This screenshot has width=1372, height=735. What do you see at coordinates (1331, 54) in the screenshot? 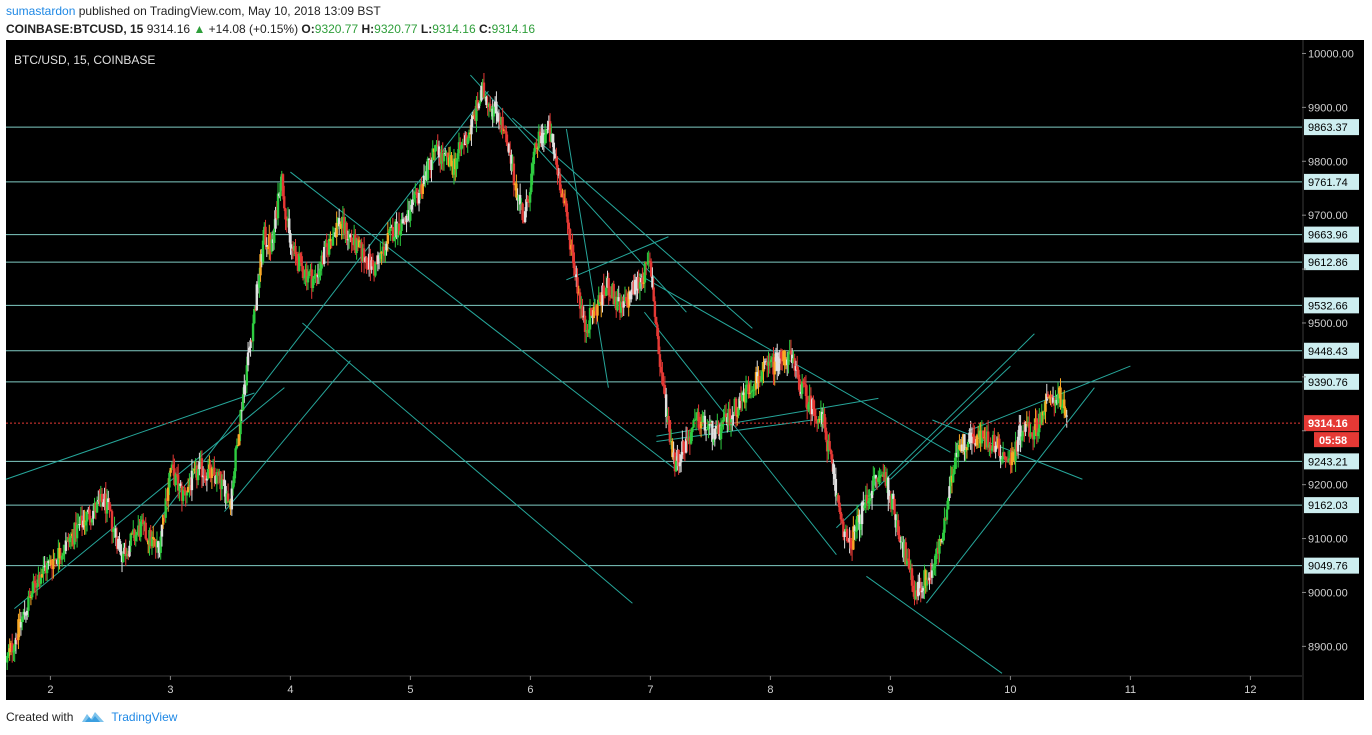
I see `y-tick-label: 10000.00` at bounding box center [1331, 54].